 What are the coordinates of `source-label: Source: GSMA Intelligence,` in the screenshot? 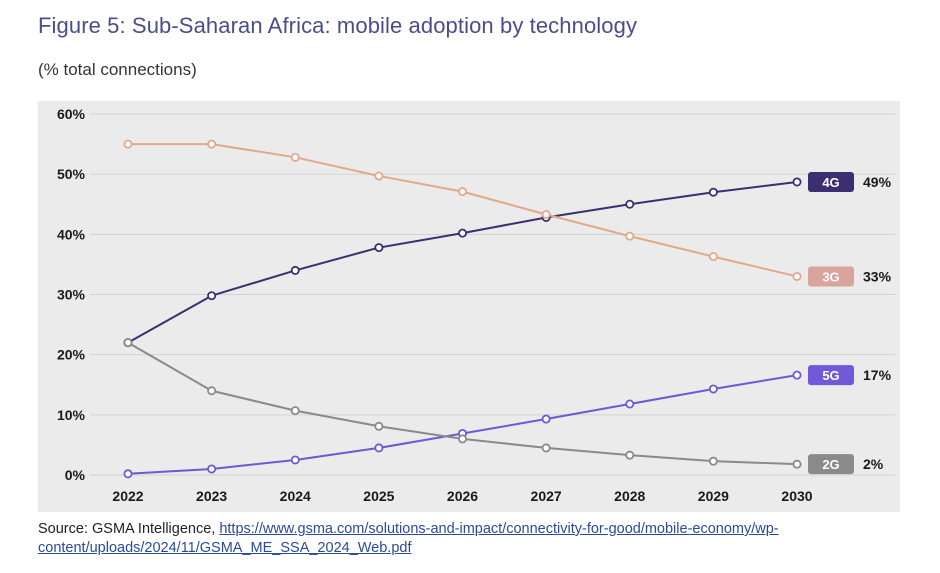 It's located at (129, 529).